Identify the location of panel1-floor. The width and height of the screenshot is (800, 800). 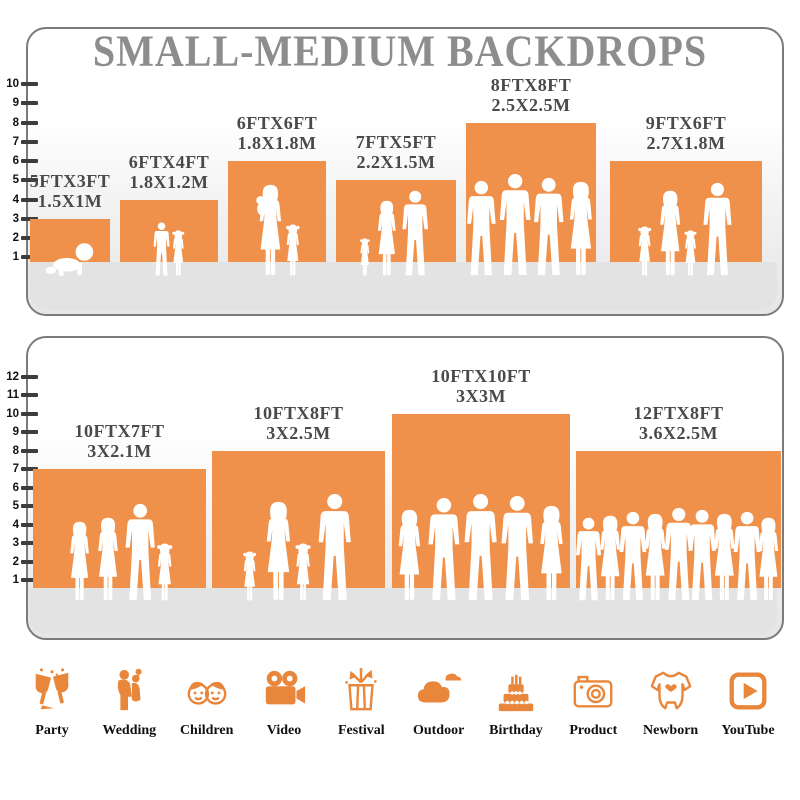
(403, 286).